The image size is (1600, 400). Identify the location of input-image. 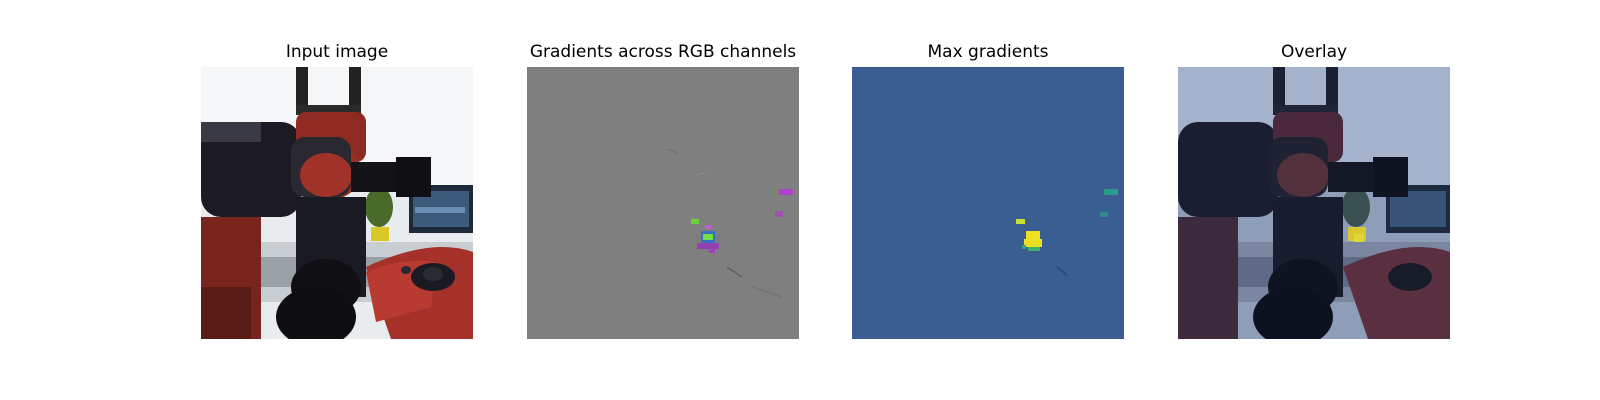
(337, 203).